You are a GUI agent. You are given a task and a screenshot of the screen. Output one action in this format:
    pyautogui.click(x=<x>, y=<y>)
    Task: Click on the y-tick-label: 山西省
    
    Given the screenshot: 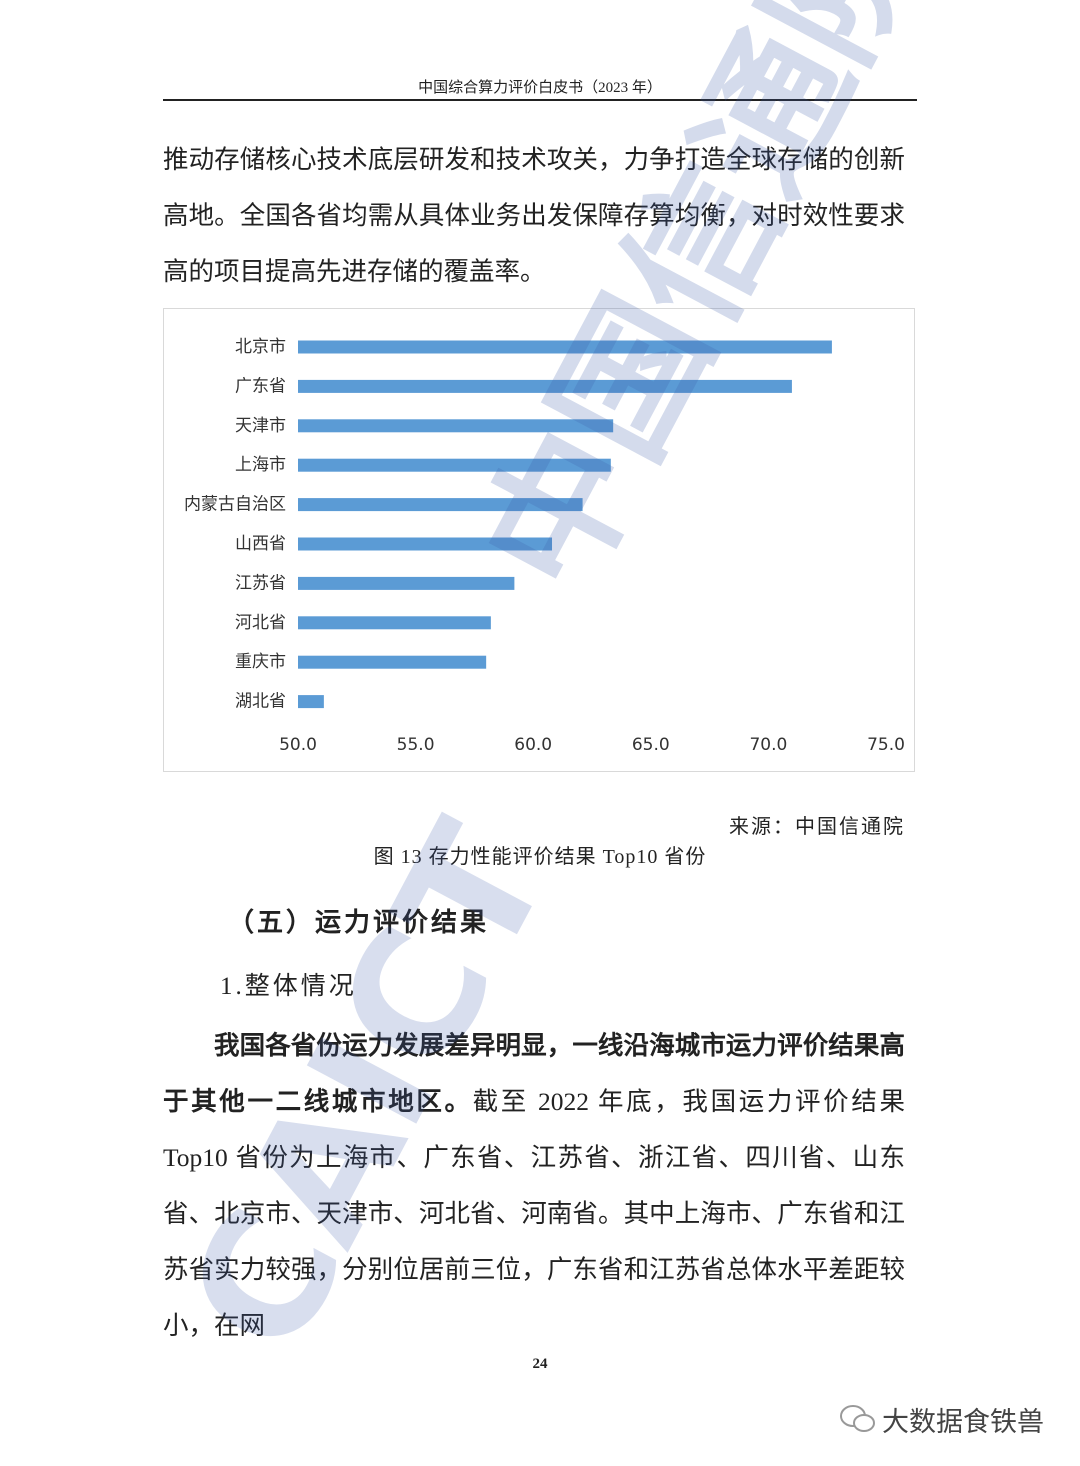 What is the action you would take?
    pyautogui.click(x=260, y=544)
    